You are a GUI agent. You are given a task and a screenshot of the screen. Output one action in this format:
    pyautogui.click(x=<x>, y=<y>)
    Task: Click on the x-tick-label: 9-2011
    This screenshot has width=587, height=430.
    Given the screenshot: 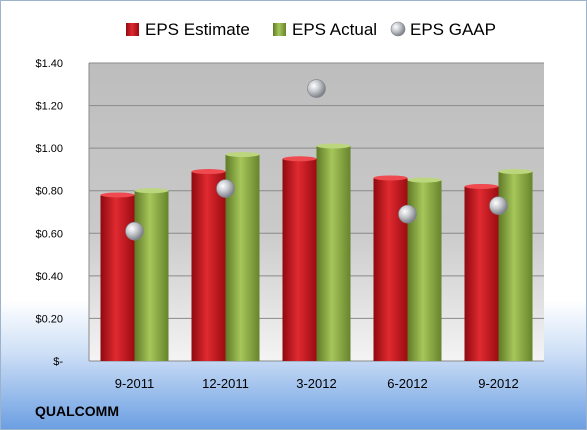 What is the action you would take?
    pyautogui.click(x=135, y=383)
    